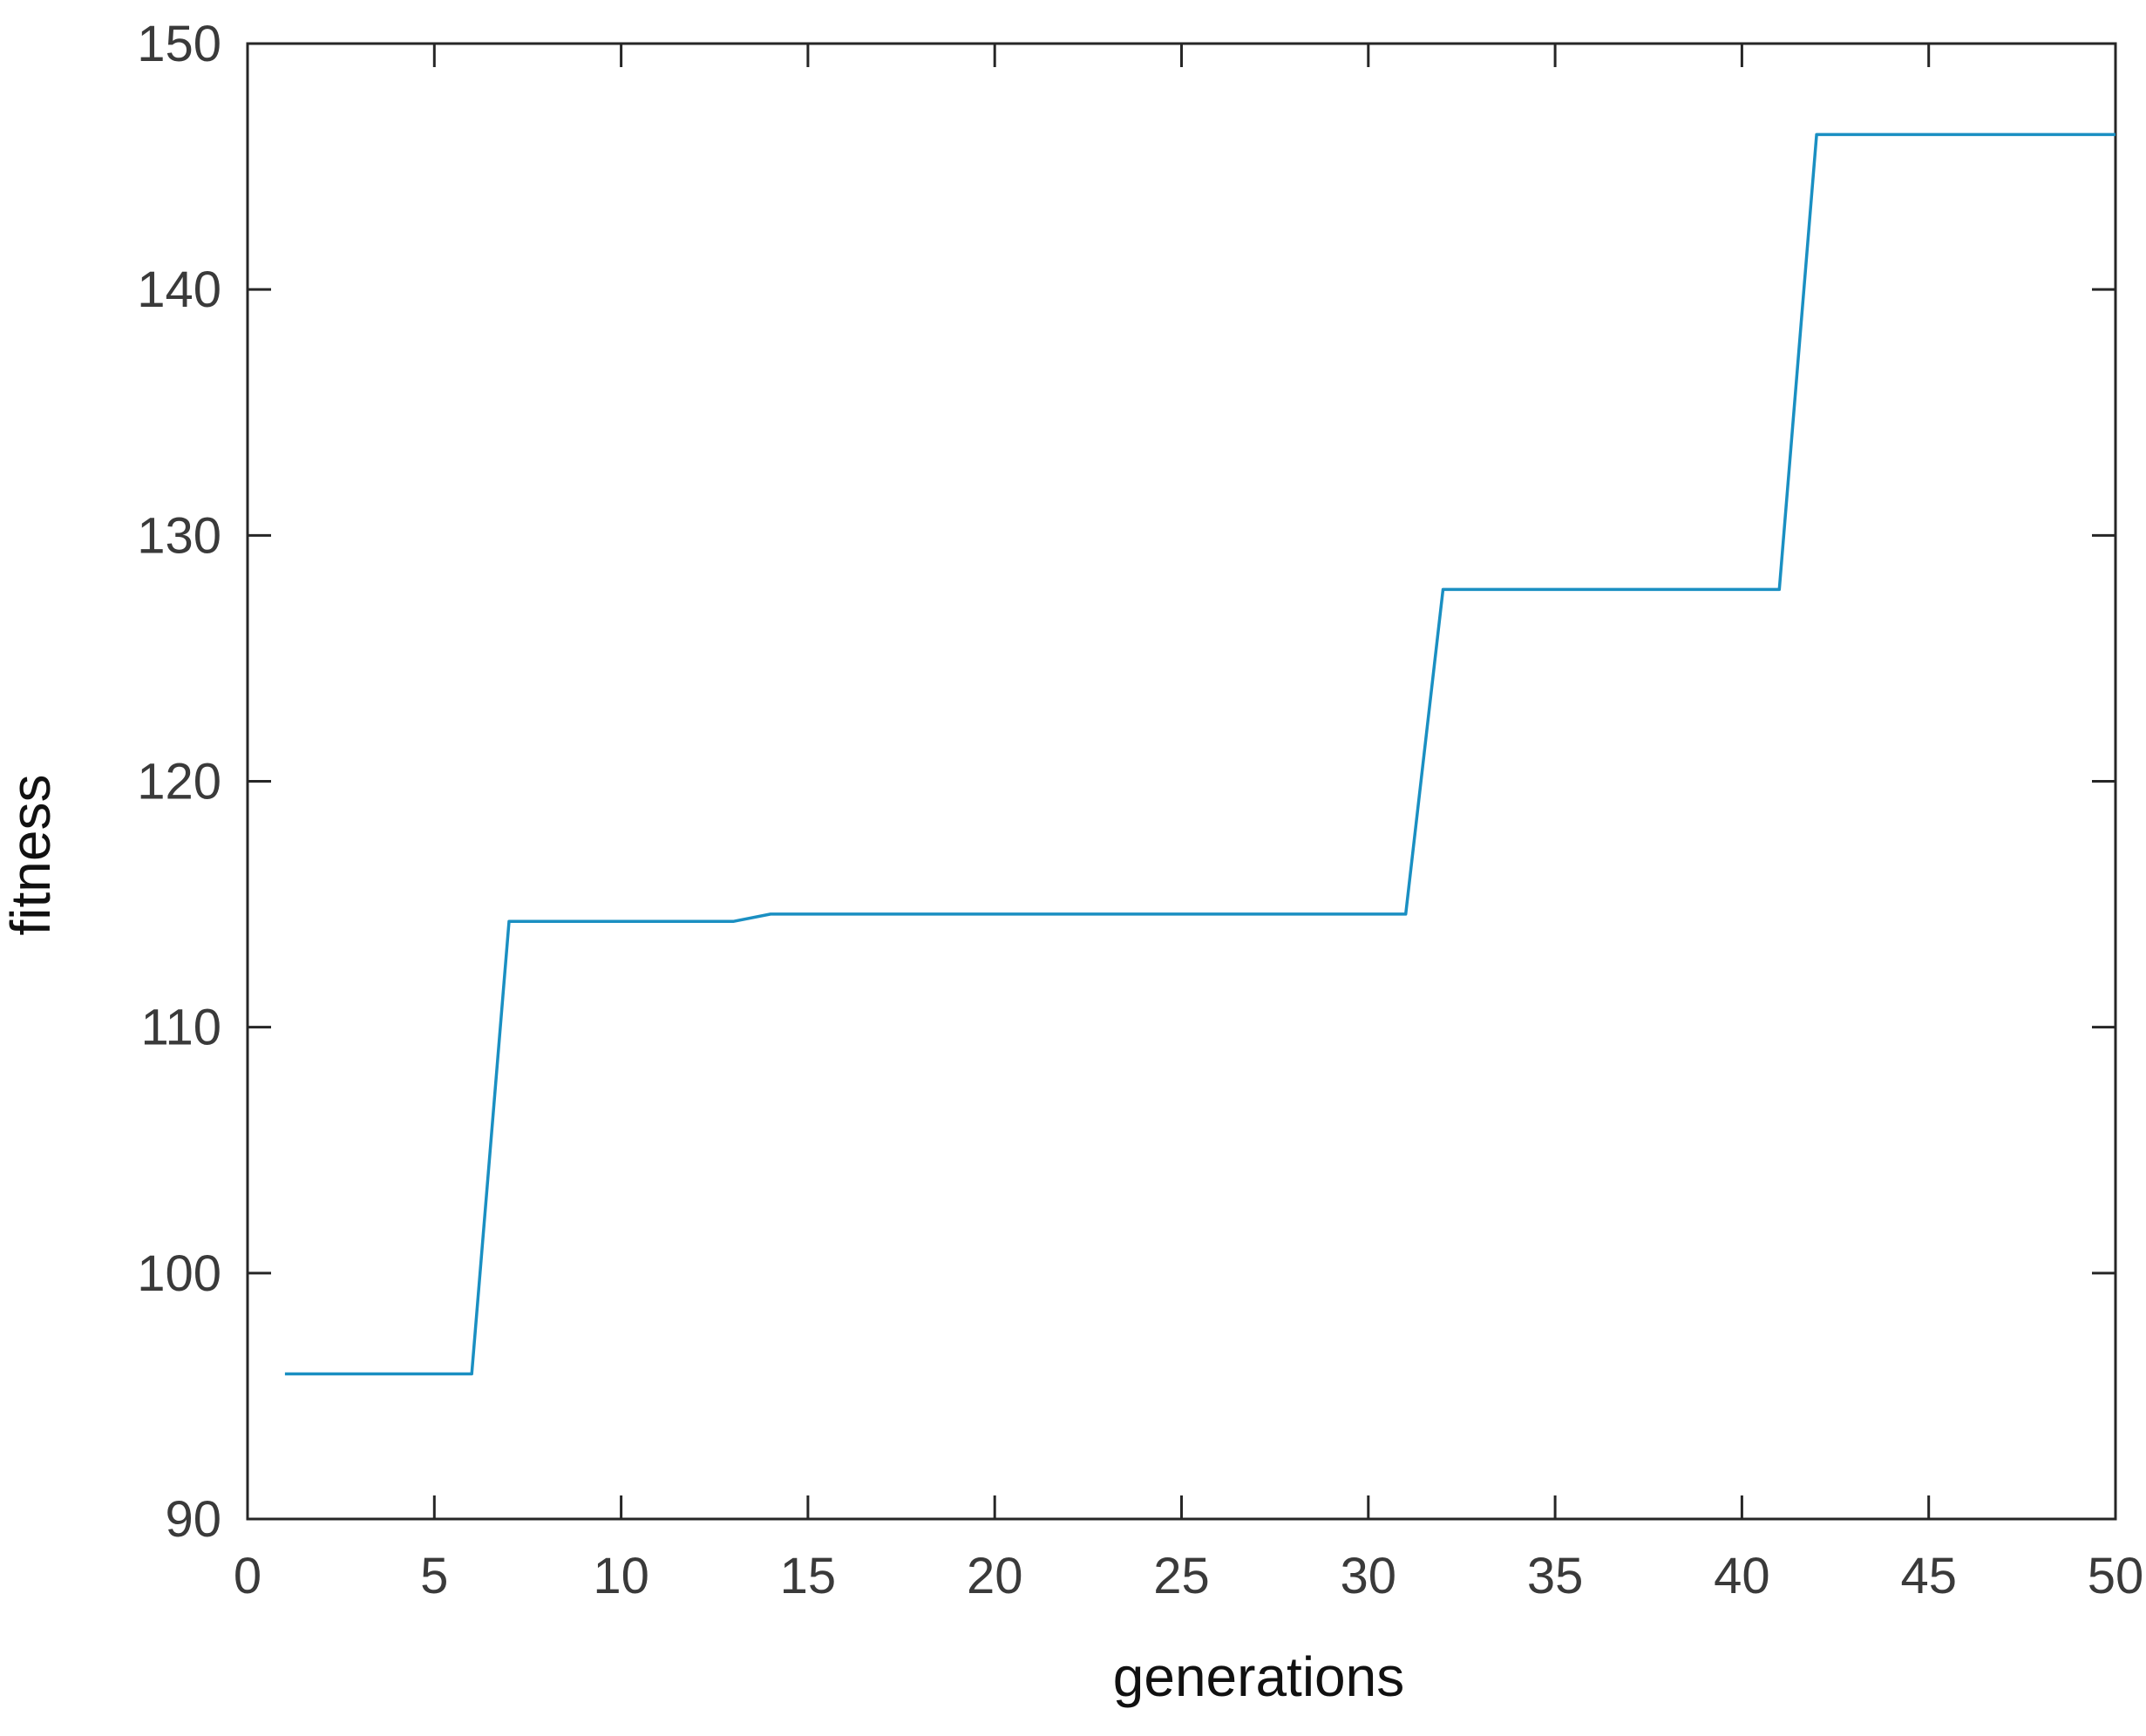 This screenshot has width=2146, height=1736. What do you see at coordinates (1258, 1676) in the screenshot?
I see `x-axis-title: generations` at bounding box center [1258, 1676].